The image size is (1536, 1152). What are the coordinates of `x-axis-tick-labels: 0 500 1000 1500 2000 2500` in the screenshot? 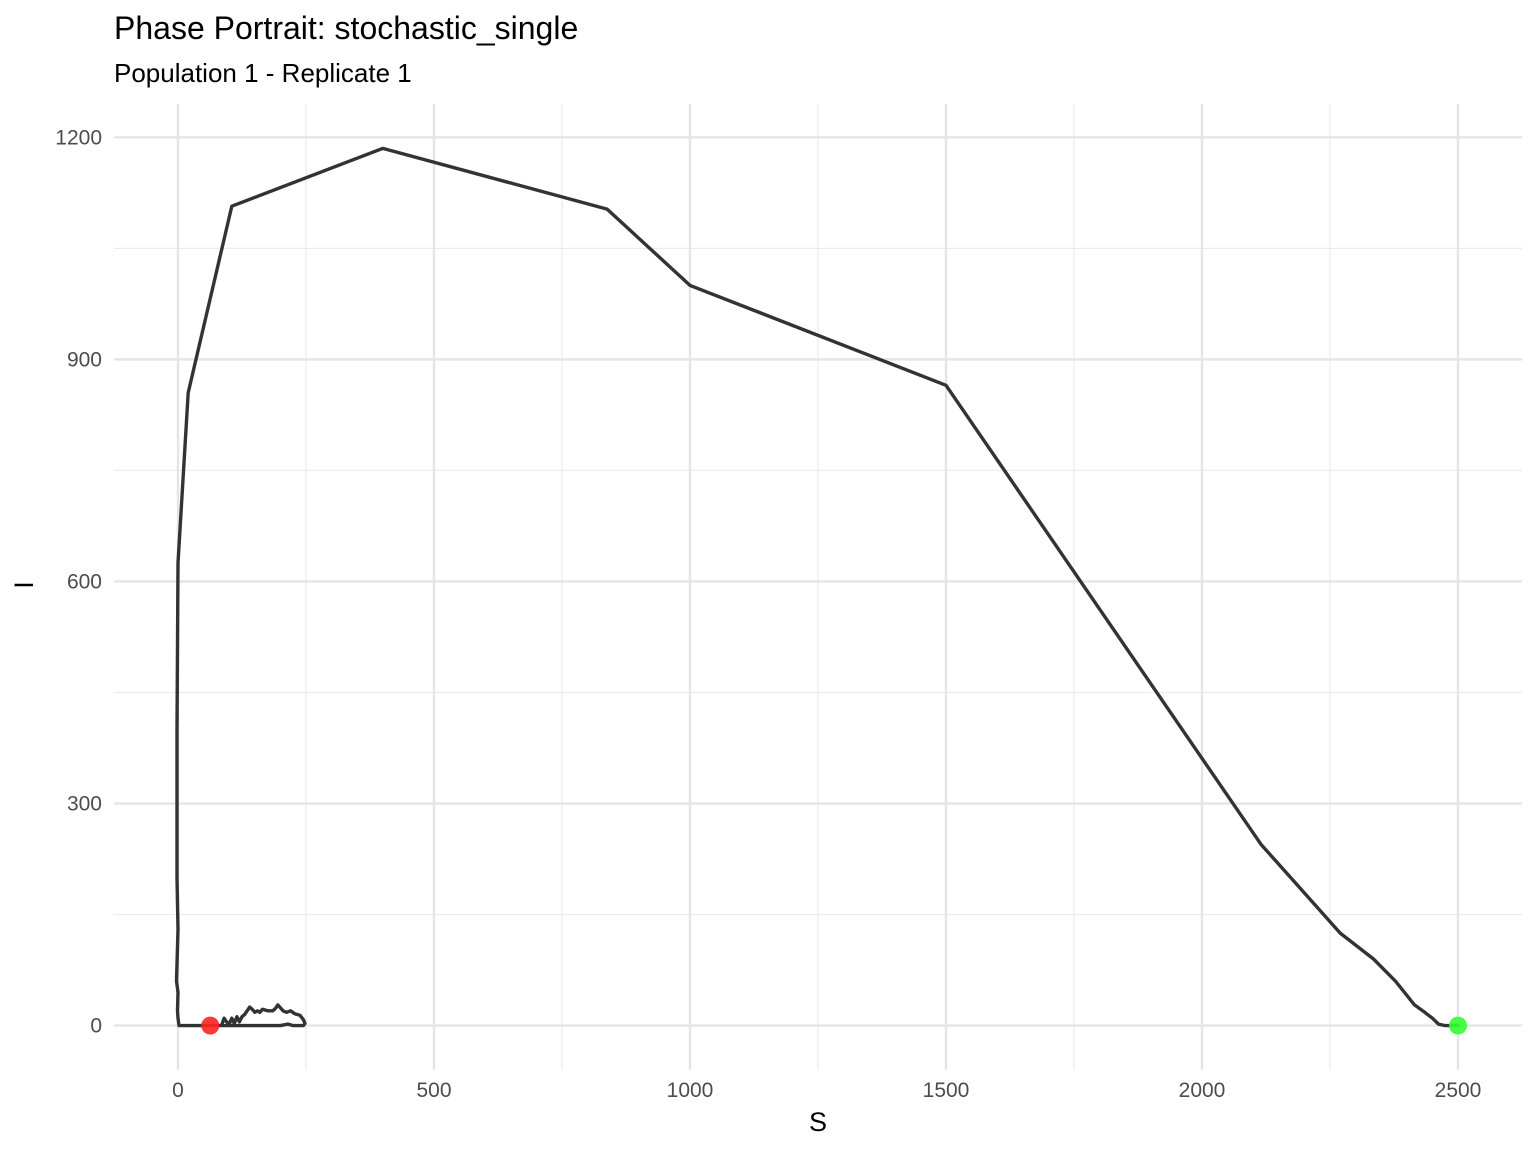 It's located at (826, 1090).